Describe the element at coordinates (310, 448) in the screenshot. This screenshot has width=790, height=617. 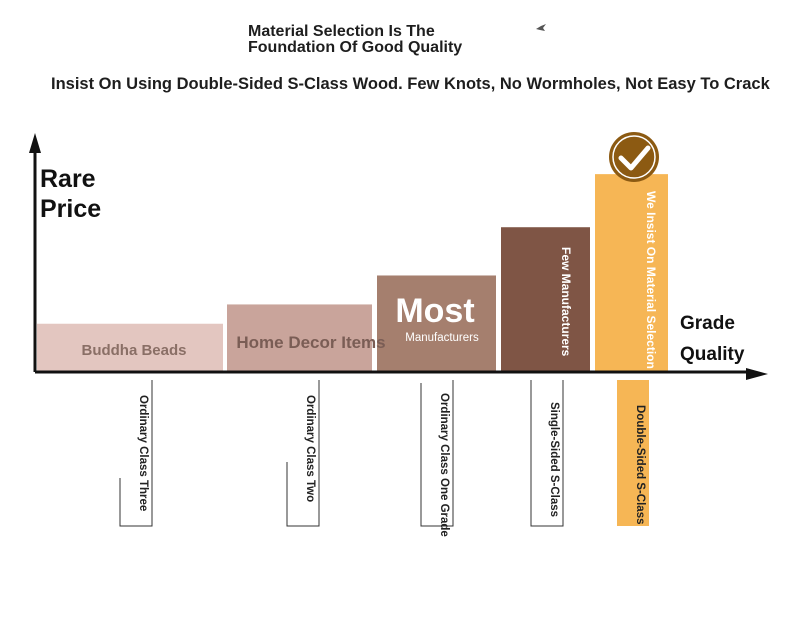
I see `category-label-2: Ordinary Class Two` at that location.